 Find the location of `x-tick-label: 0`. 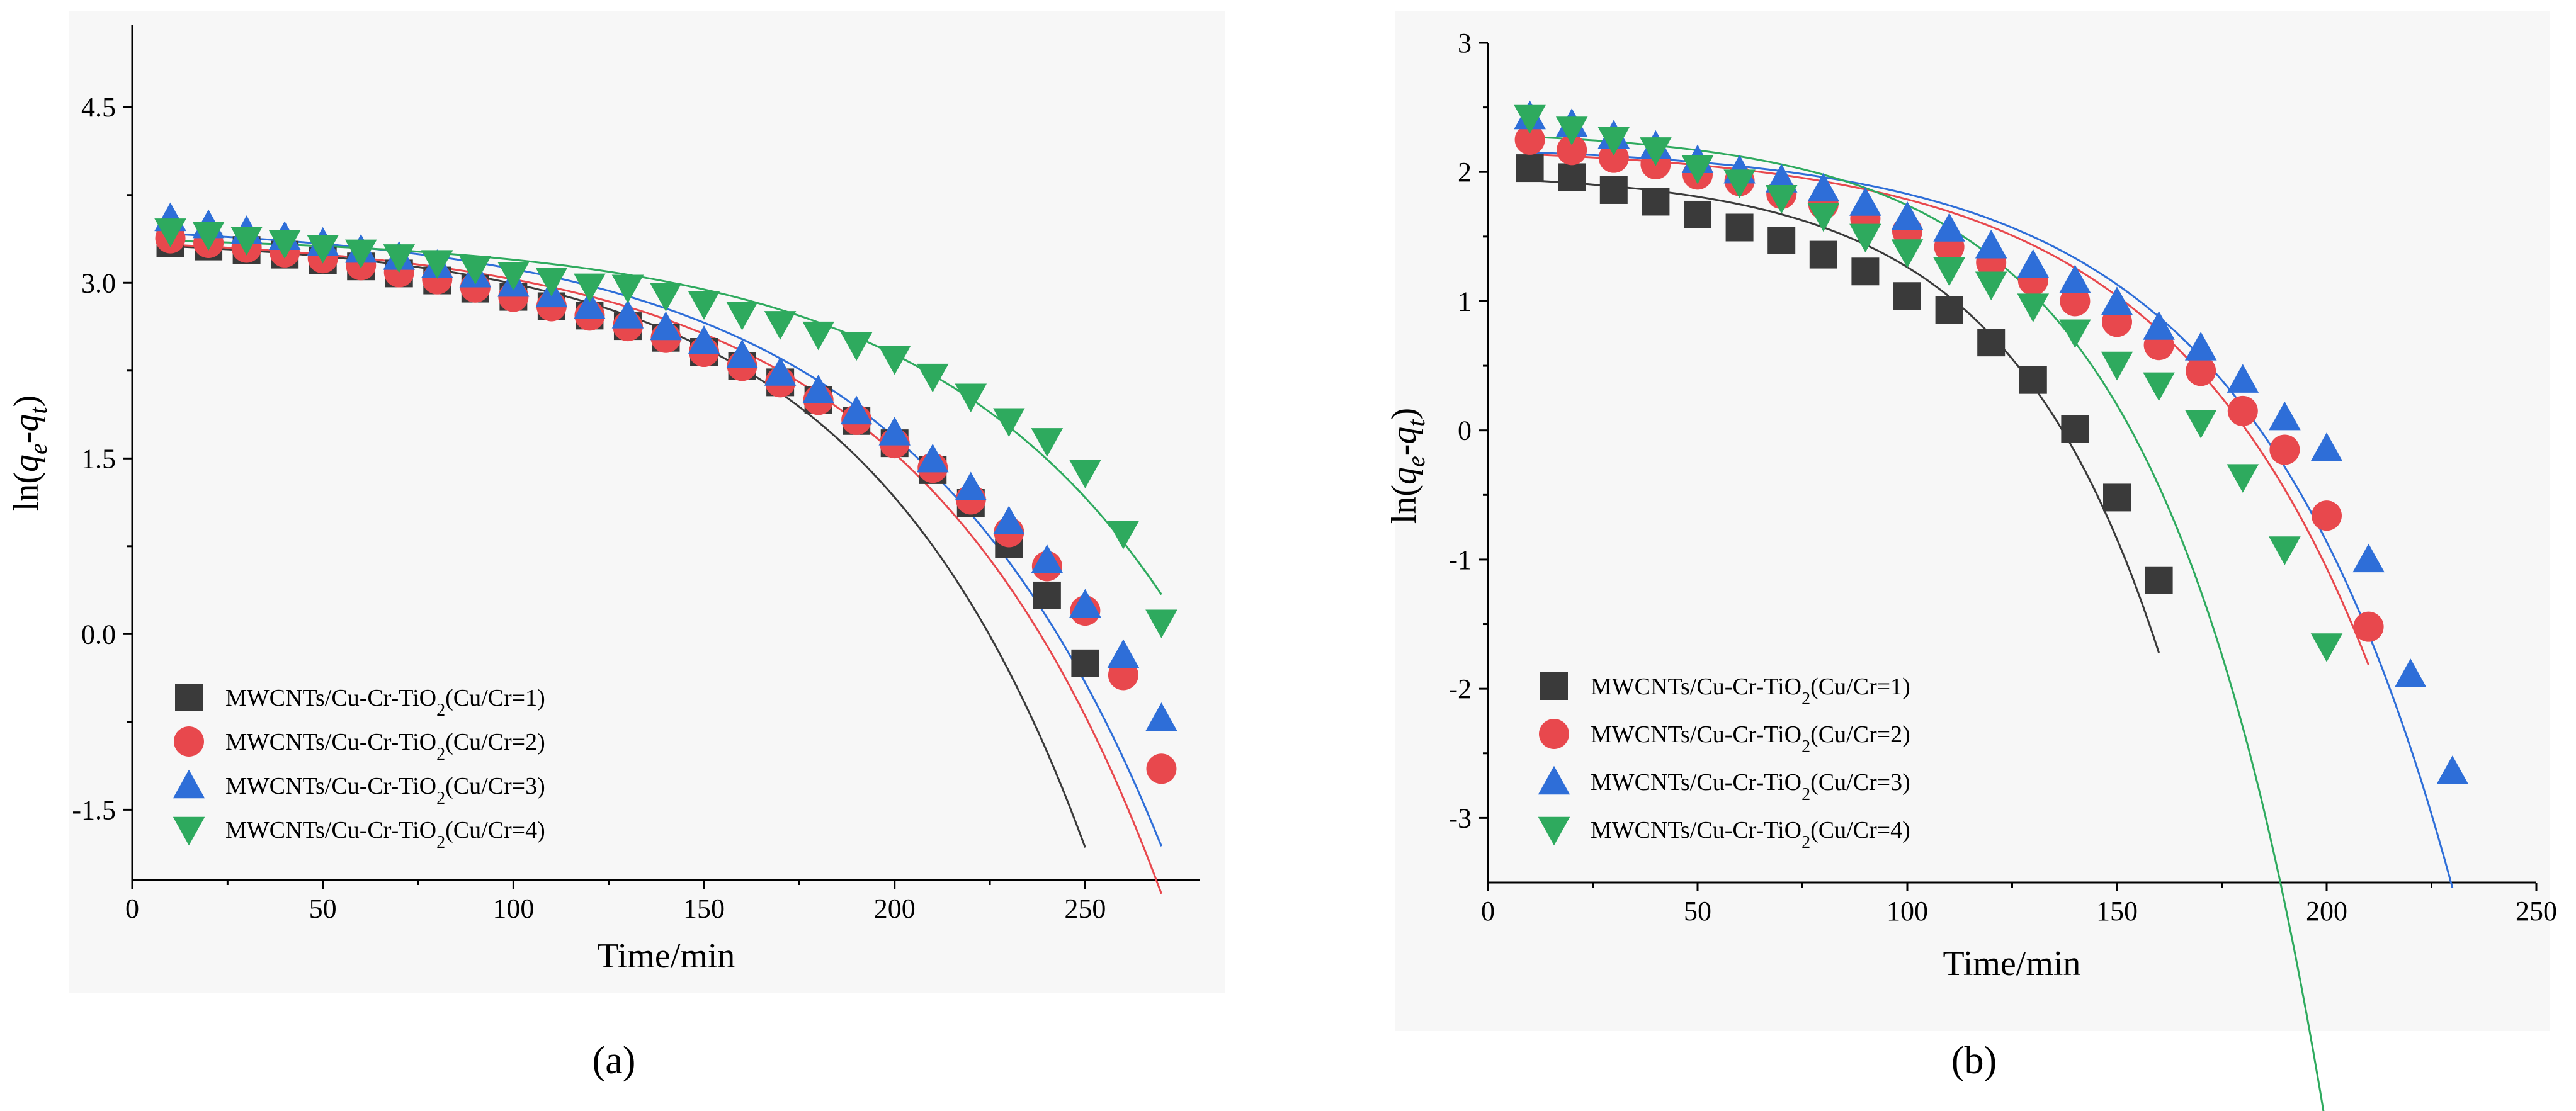

x-tick-label: 0 is located at coordinates (132, 908).